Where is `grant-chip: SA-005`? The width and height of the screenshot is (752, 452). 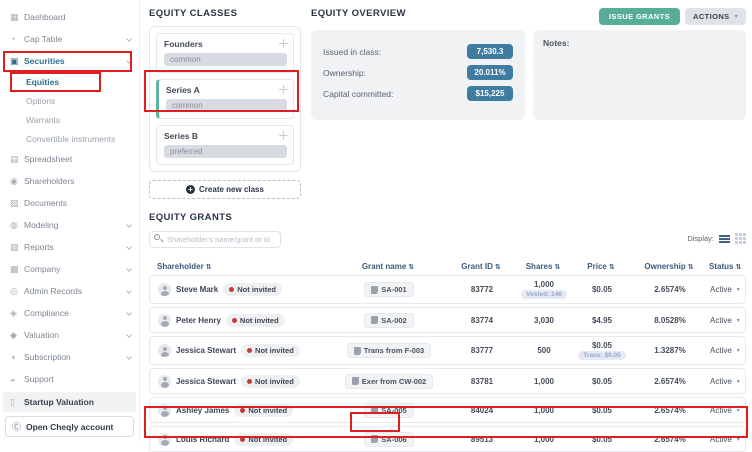 grant-chip: SA-005 is located at coordinates (389, 410).